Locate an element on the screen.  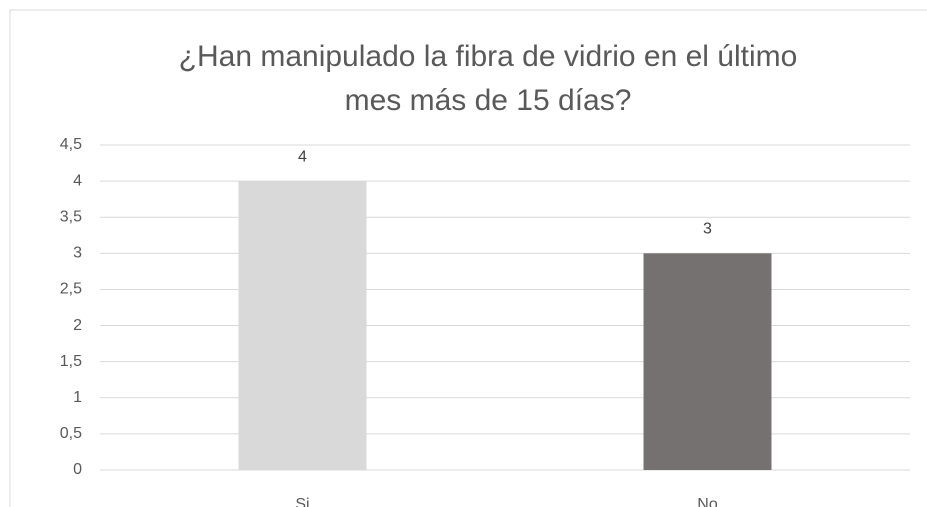
y-tick-label: 3,5 is located at coordinates (71, 216).